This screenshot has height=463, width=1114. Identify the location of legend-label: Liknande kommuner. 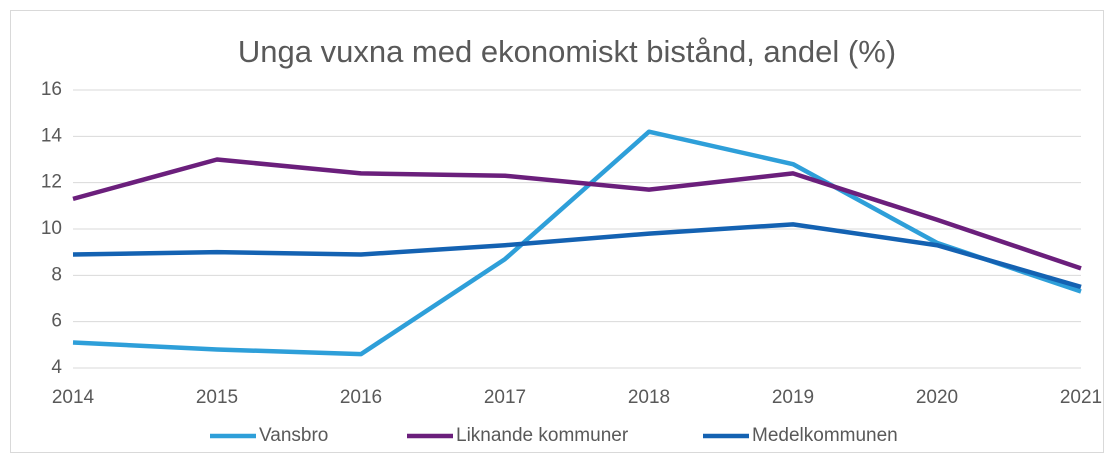
(542, 435).